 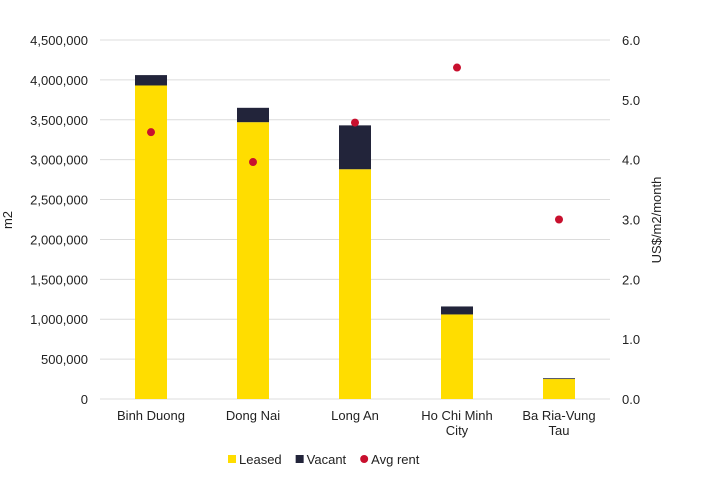 I want to click on legend-swatch-leased, so click(x=232, y=459).